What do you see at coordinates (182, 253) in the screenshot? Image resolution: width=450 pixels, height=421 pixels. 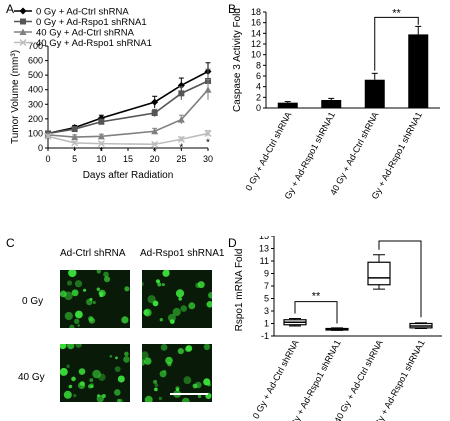 I see `column-label-rspo1: Ad-Rspo1 shRNA1` at bounding box center [182, 253].